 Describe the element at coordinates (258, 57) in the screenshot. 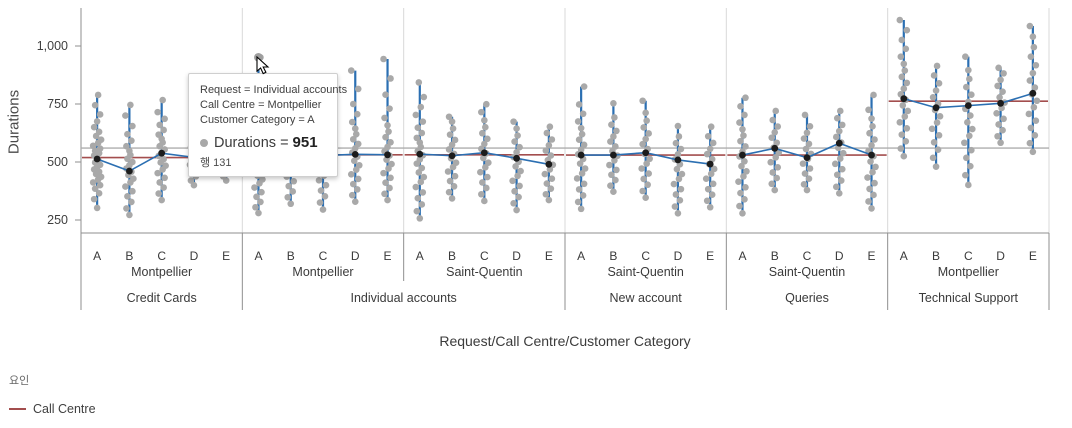

I see `hovered-data-point` at that location.